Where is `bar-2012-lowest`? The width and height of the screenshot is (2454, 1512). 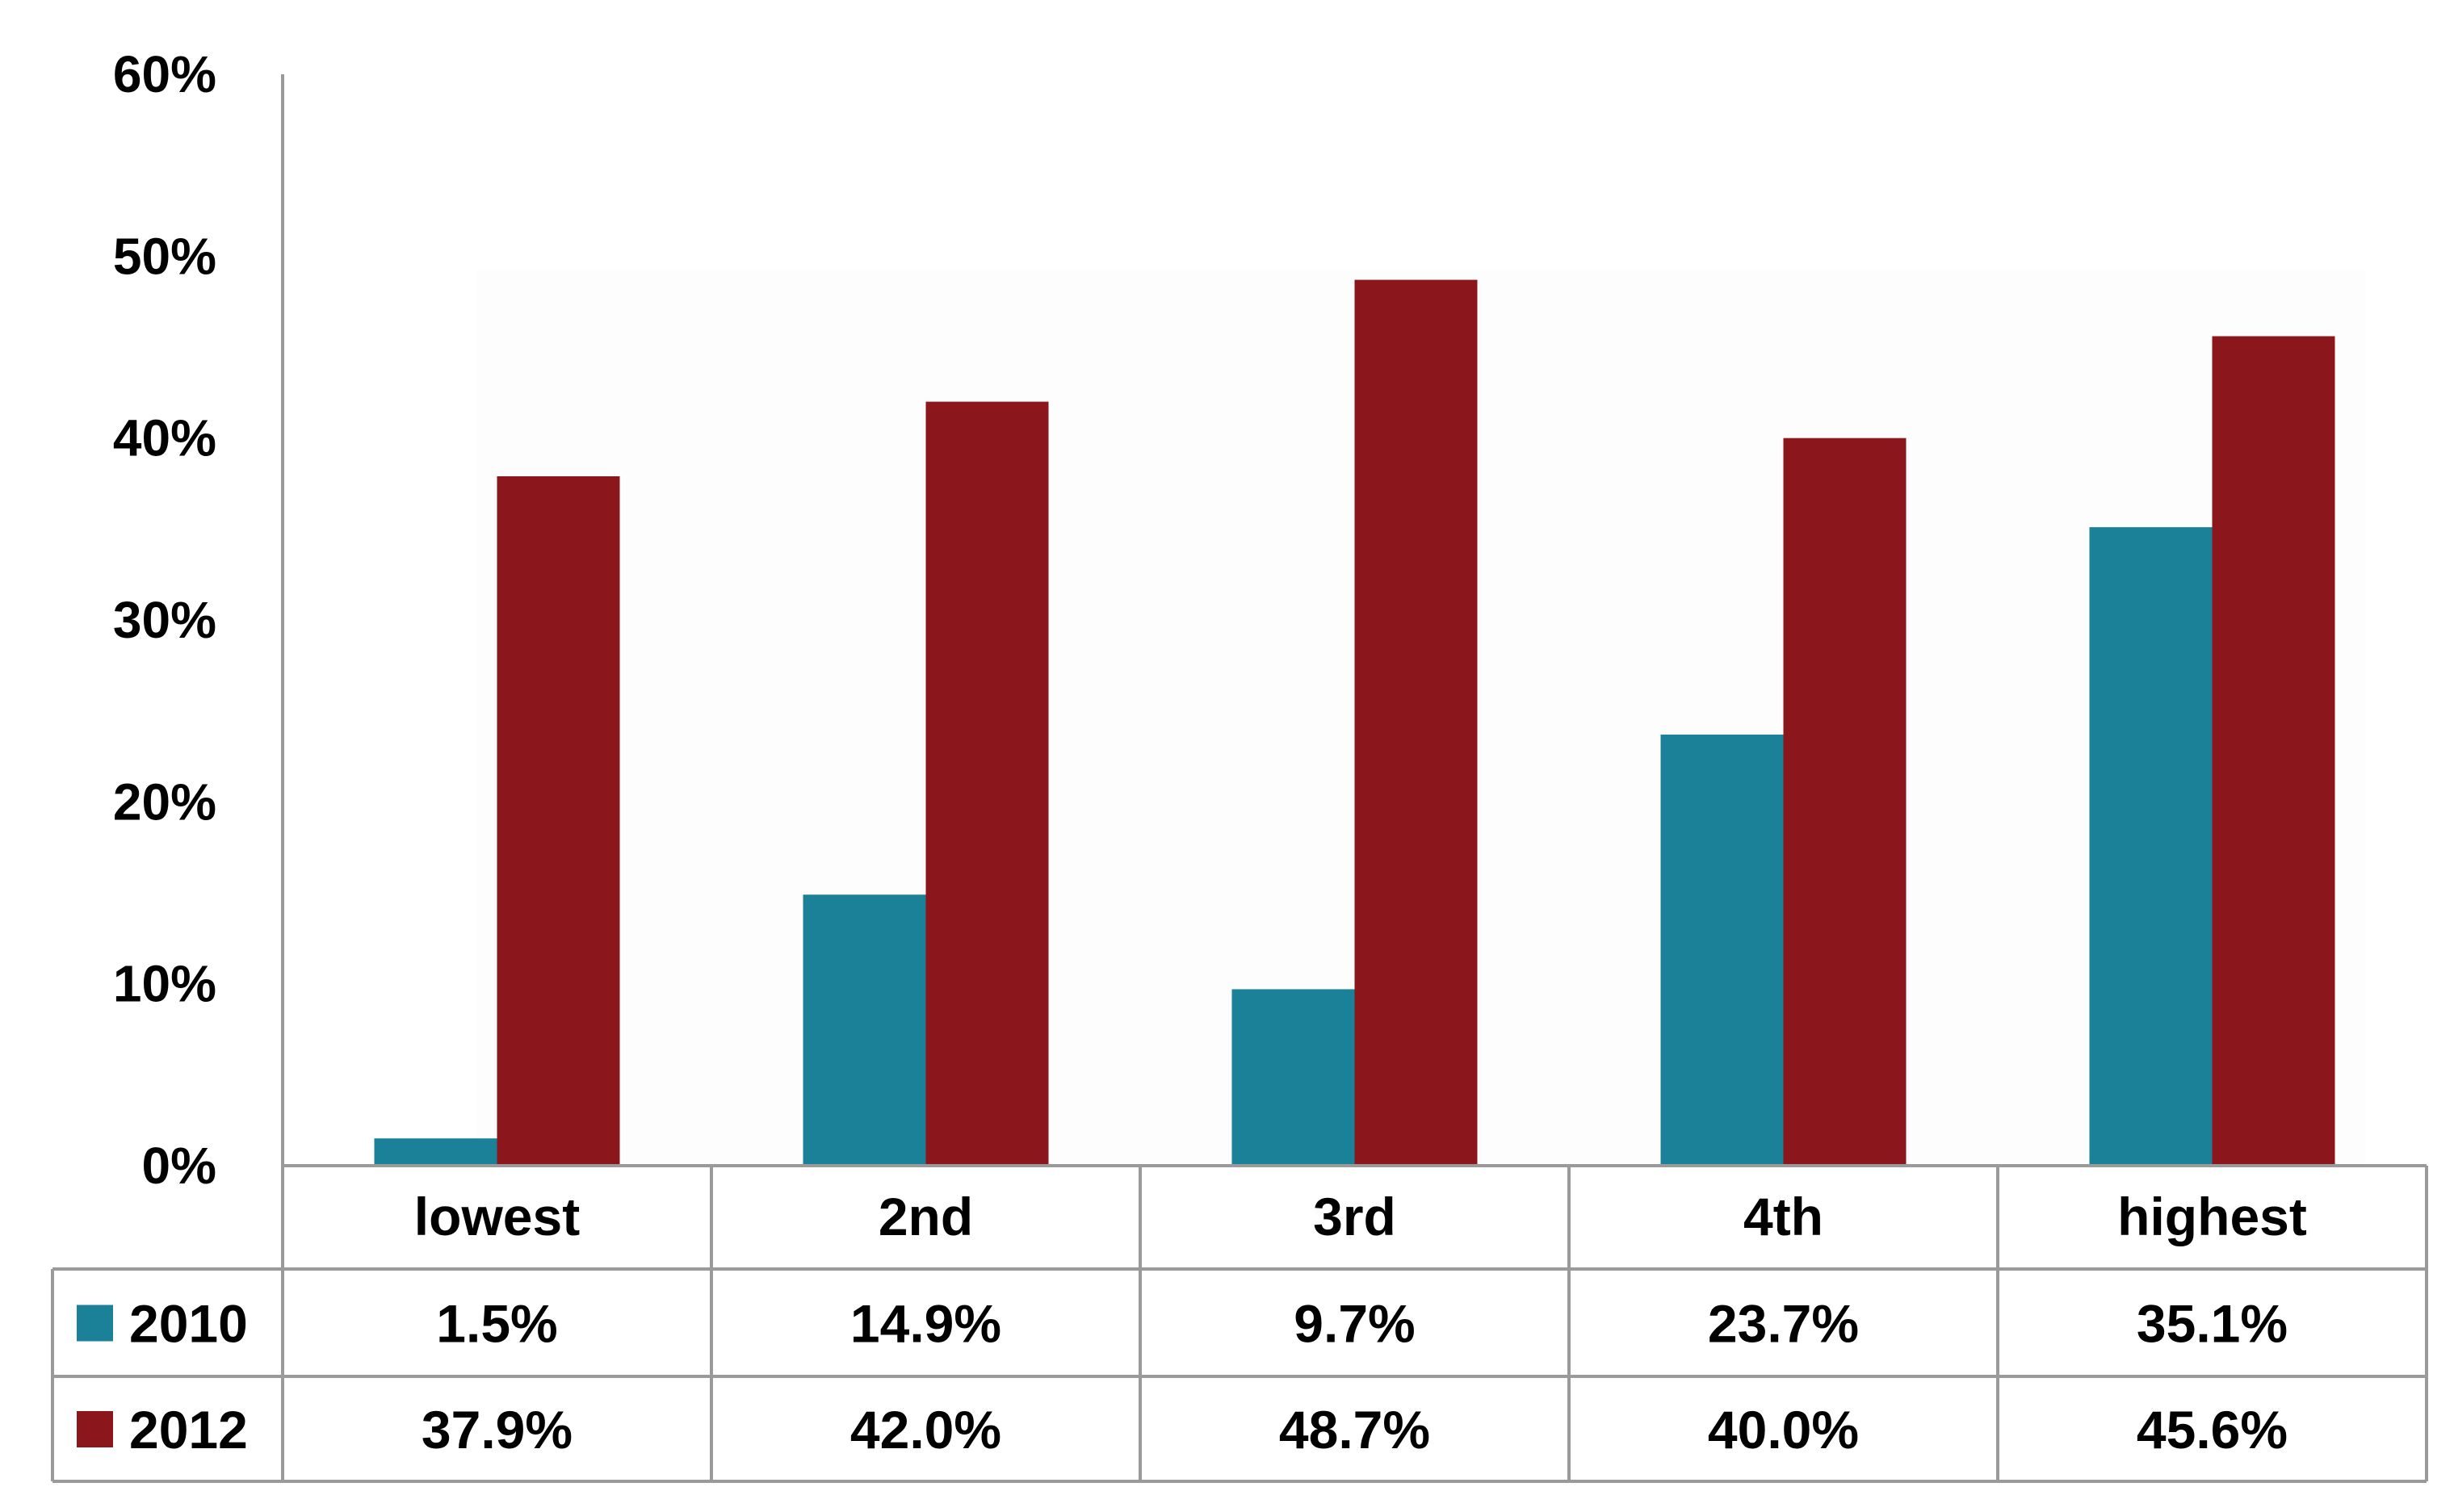 bar-2012-lowest is located at coordinates (558, 820).